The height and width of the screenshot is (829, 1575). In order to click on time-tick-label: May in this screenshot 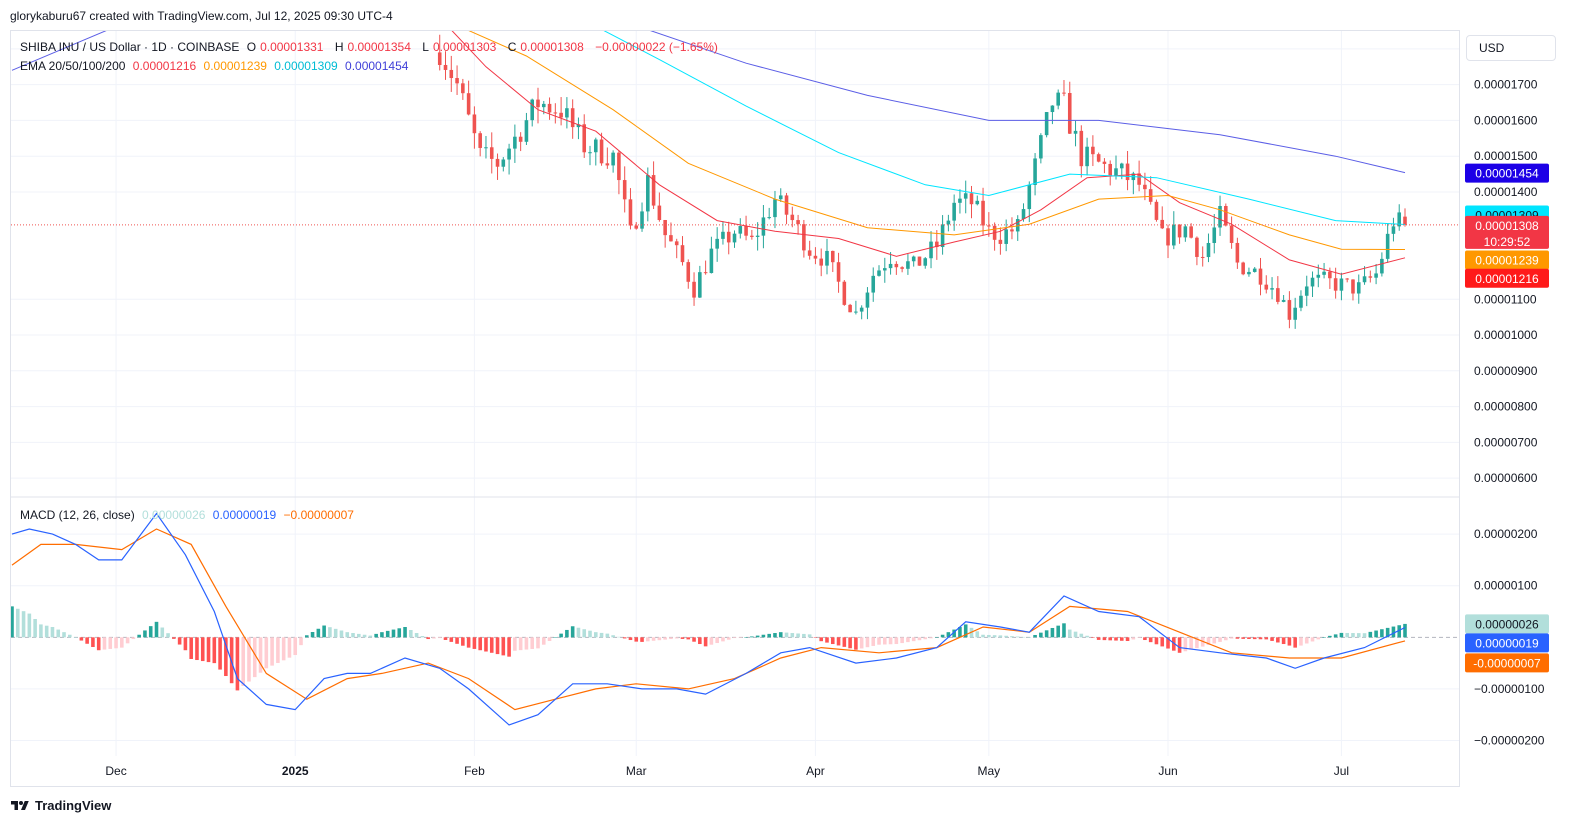, I will do `click(988, 771)`.